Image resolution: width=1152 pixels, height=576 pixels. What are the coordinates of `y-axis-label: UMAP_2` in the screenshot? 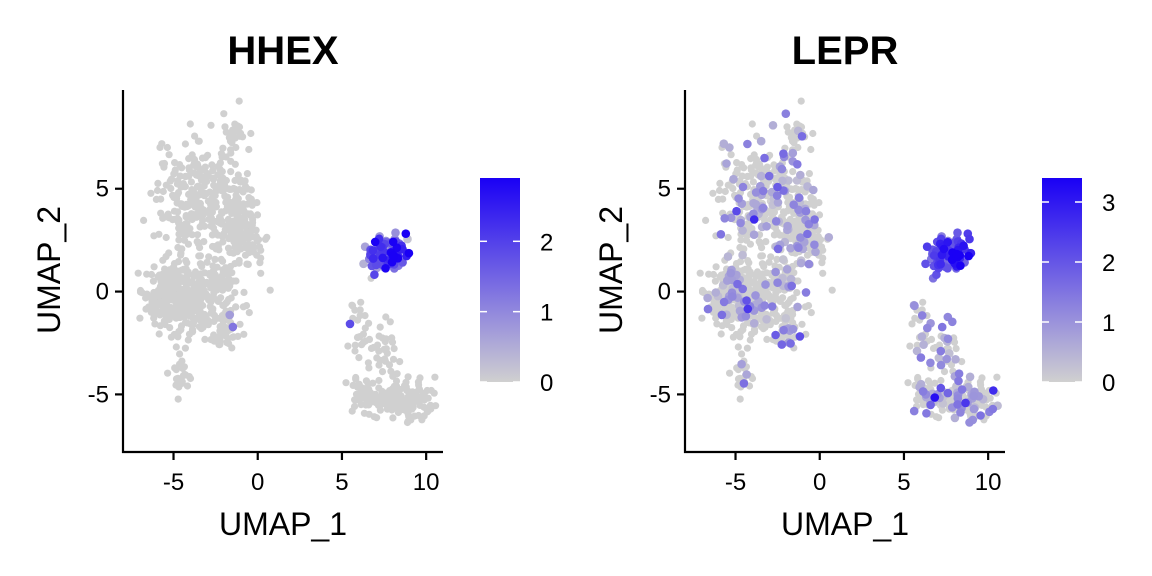 It's located at (49, 270).